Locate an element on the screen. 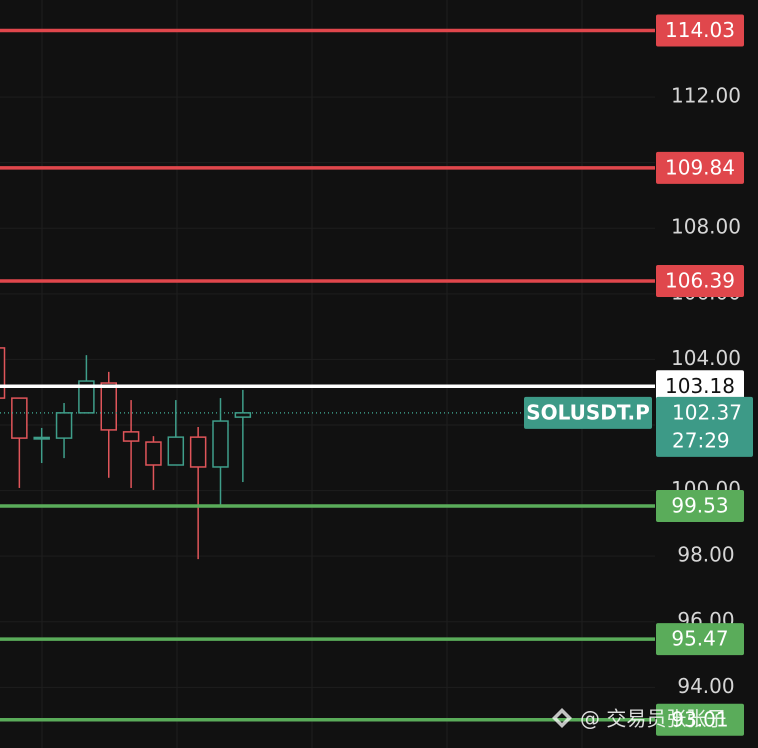 The height and width of the screenshot is (748, 758). countdown-label: 27:29 is located at coordinates (701, 440).